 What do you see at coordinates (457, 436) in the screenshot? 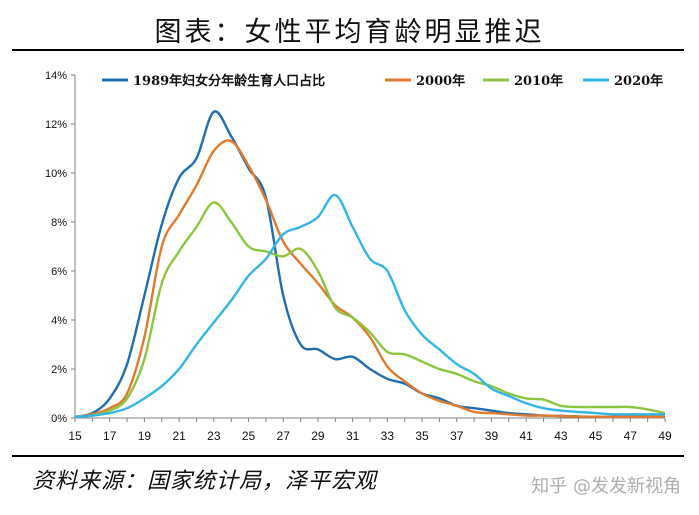
I see `x-tick-label: 37` at bounding box center [457, 436].